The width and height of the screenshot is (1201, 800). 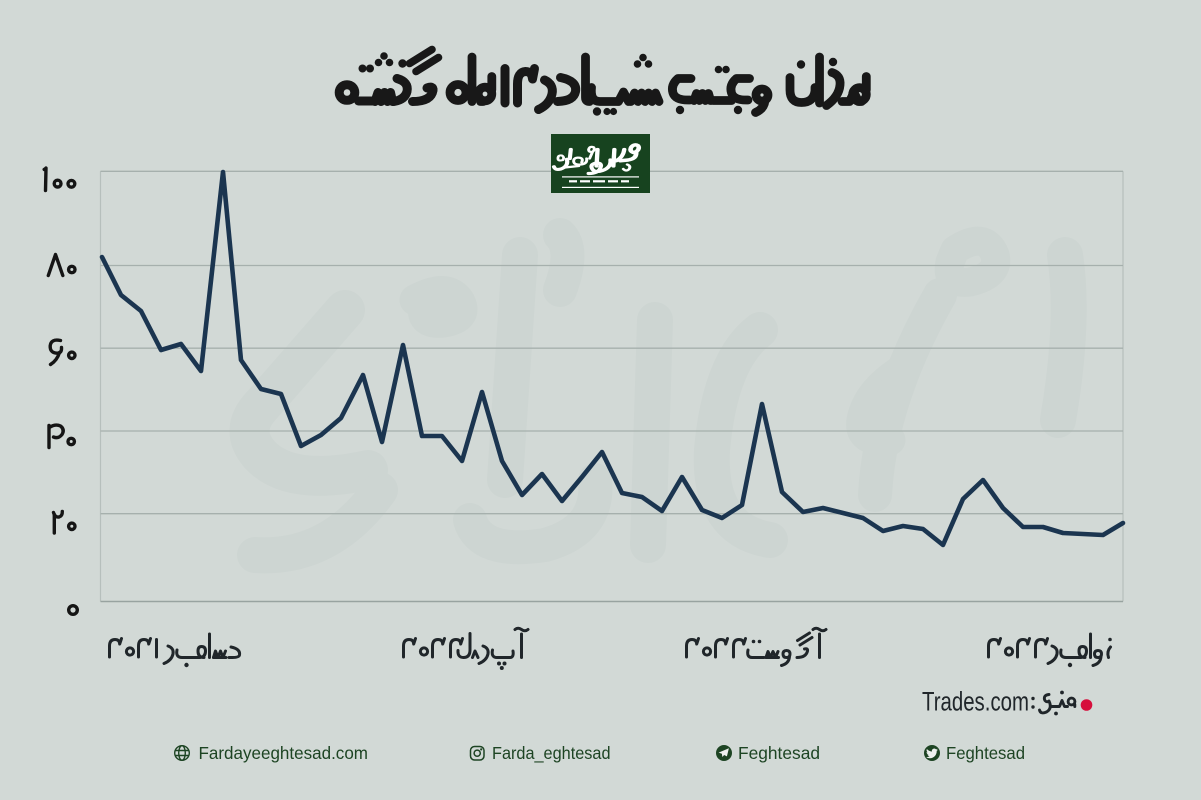 What do you see at coordinates (284, 753) in the screenshot?
I see `svg-text: Fardayeeghtesad.com` at bounding box center [284, 753].